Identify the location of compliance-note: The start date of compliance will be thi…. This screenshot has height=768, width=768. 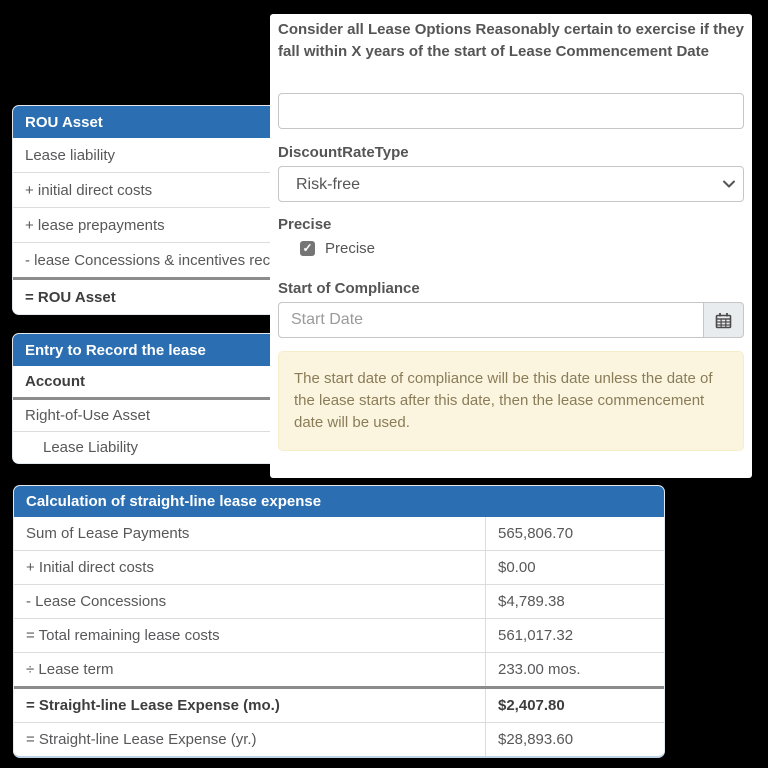
(511, 401).